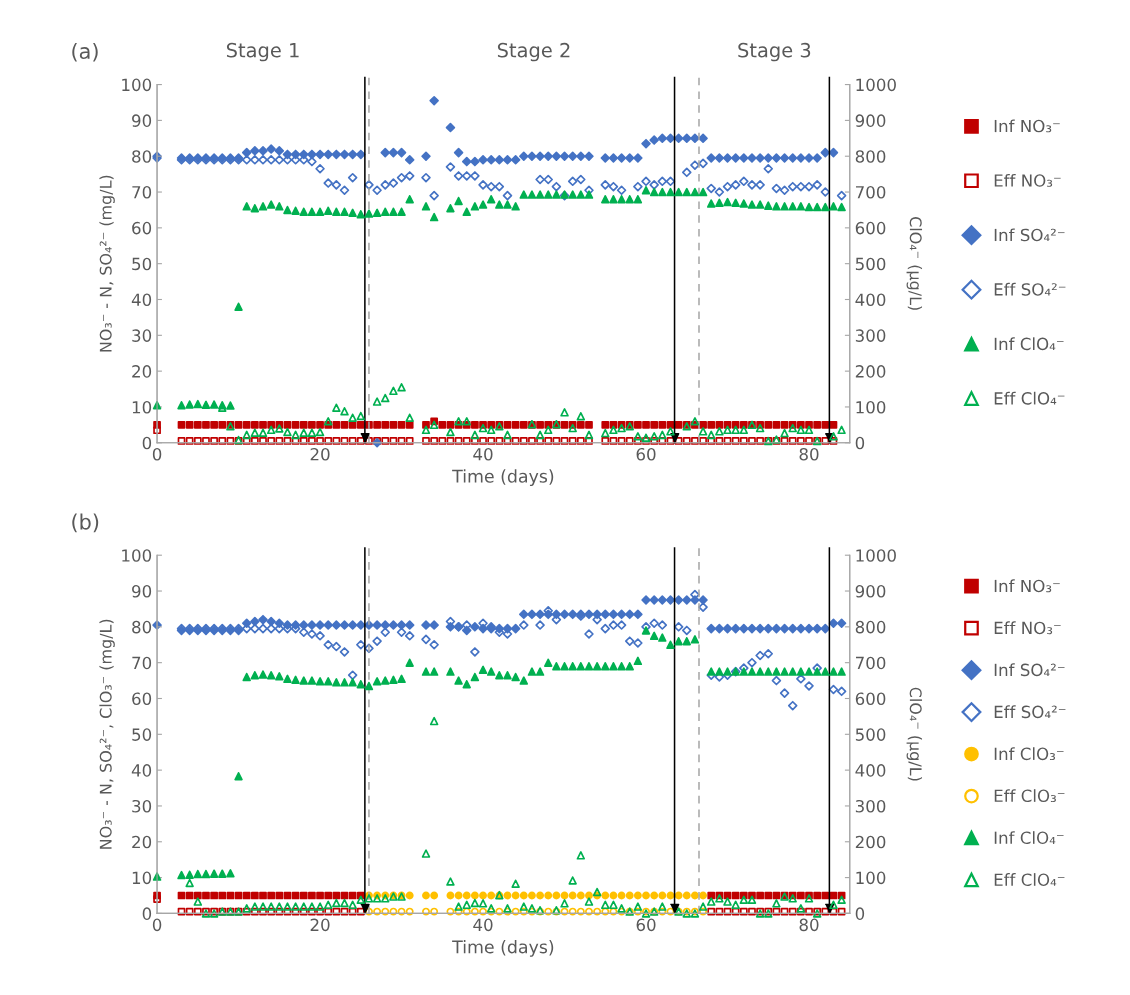 This screenshot has width=1130, height=995. I want to click on y-axis-title: NO₃⁻ - N, SO₄²⁻, ClO₃⁻ (mg/L), so click(107, 734).